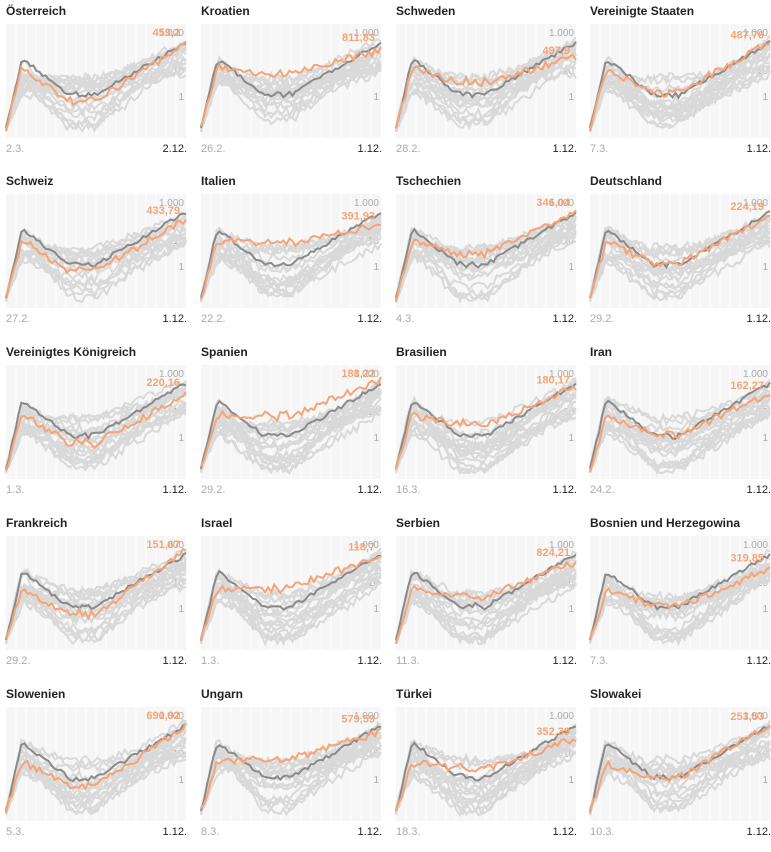 The image size is (771, 852). What do you see at coordinates (37, 523) in the screenshot?
I see `panel-title: Frankreich` at bounding box center [37, 523].